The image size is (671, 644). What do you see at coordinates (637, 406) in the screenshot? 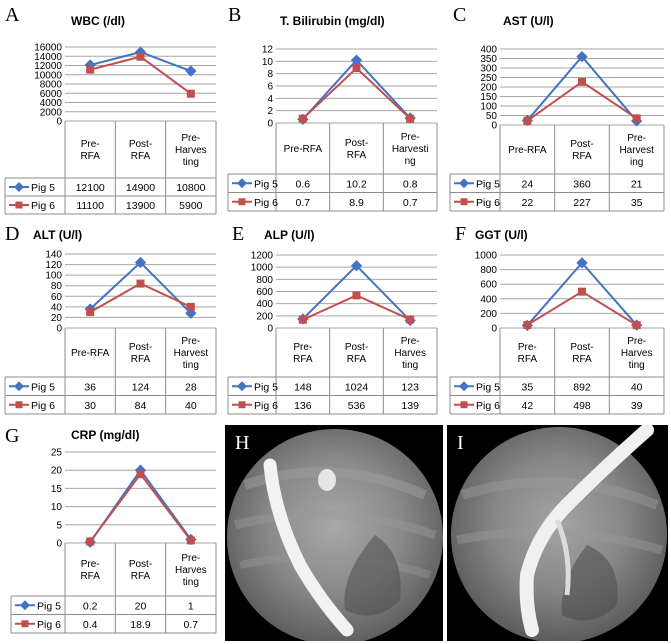
I see `table-value: 39` at bounding box center [637, 406].